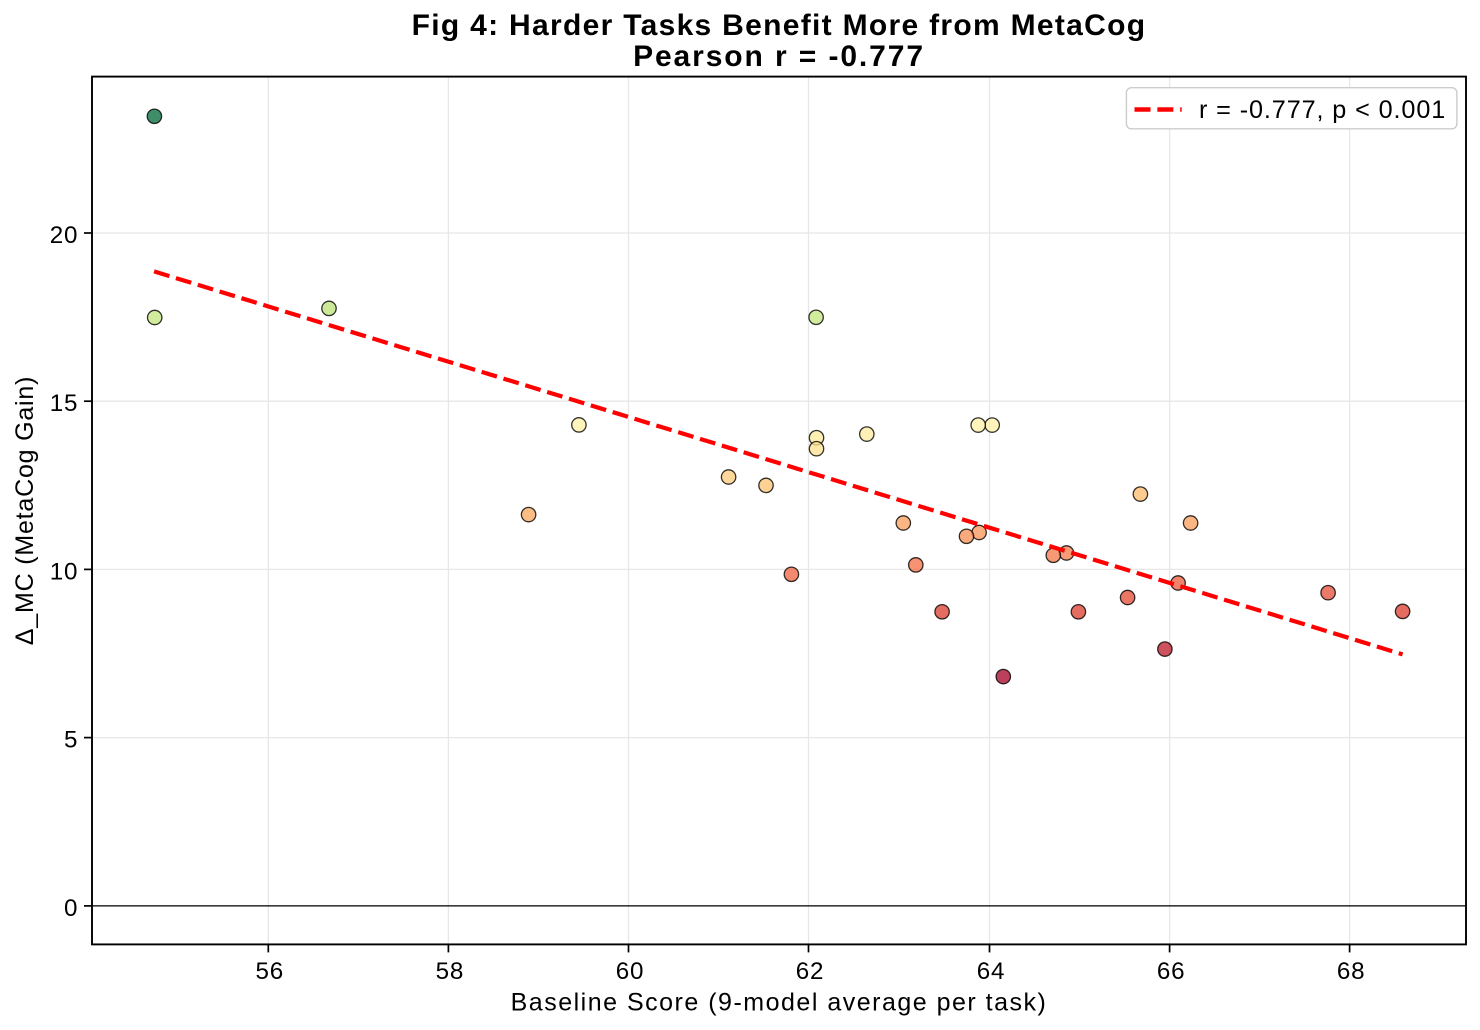  I want to click on svg-text: 15, so click(64, 403).